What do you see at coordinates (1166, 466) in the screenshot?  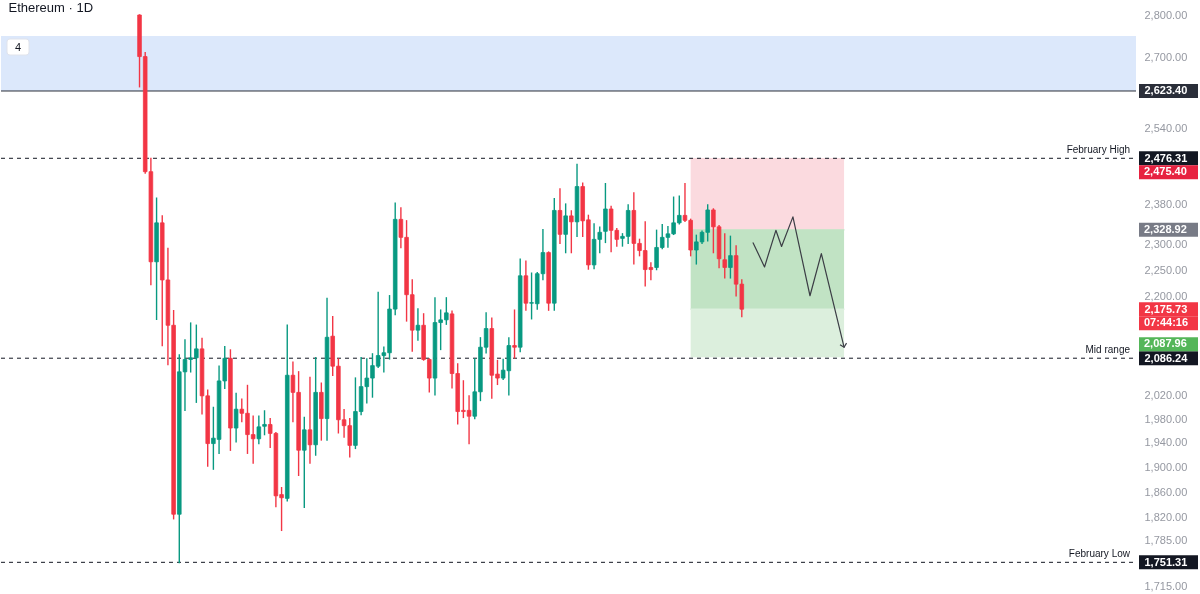 I see `y-tick-label: 1,900.00` at bounding box center [1166, 466].